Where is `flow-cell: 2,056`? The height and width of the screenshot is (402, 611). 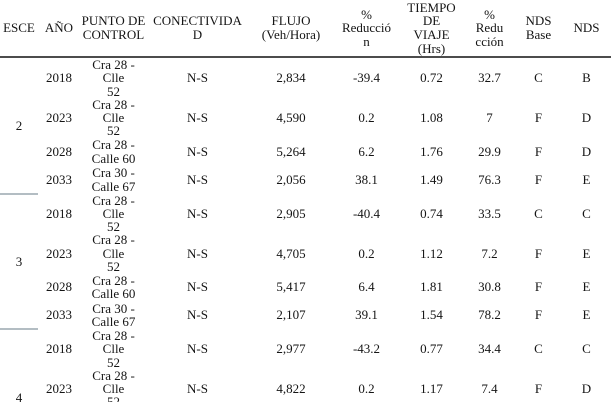
flow-cell: 2,056 is located at coordinates (291, 179).